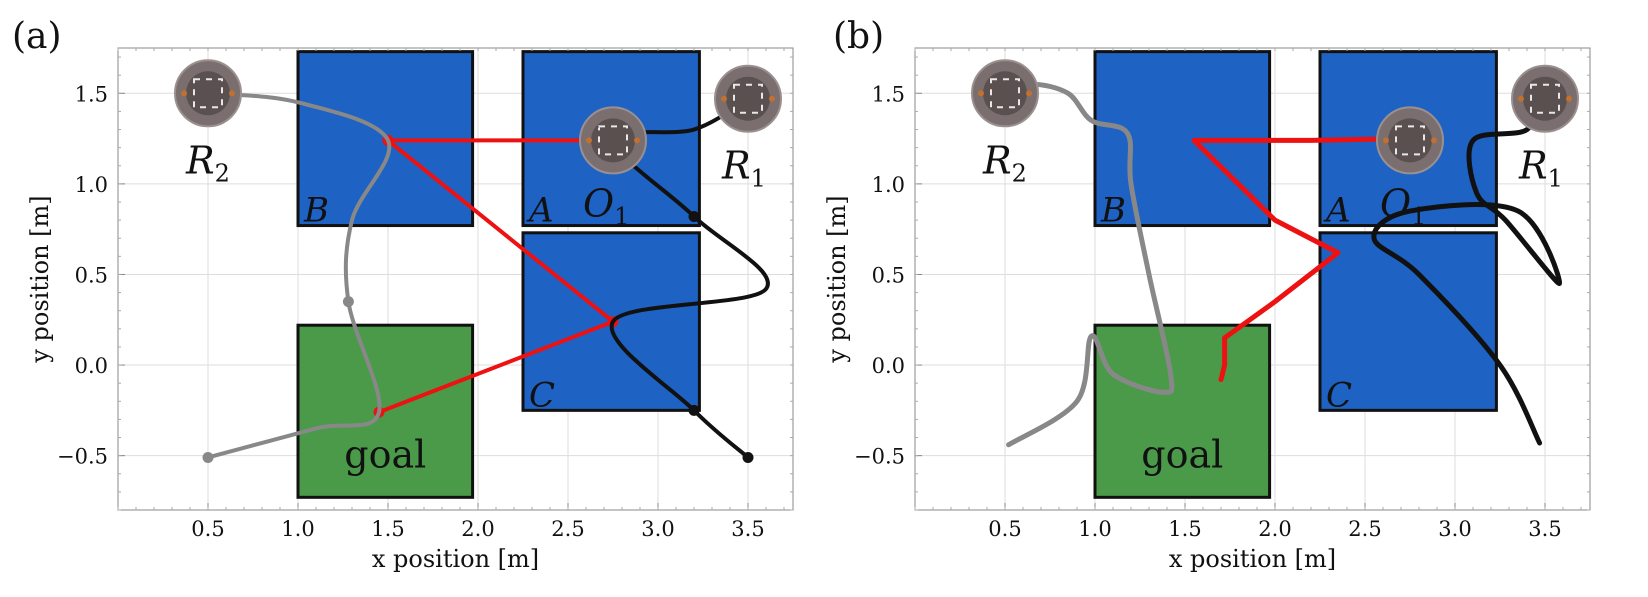  What do you see at coordinates (1182, 411) in the screenshot?
I see `goal-region` at bounding box center [1182, 411].